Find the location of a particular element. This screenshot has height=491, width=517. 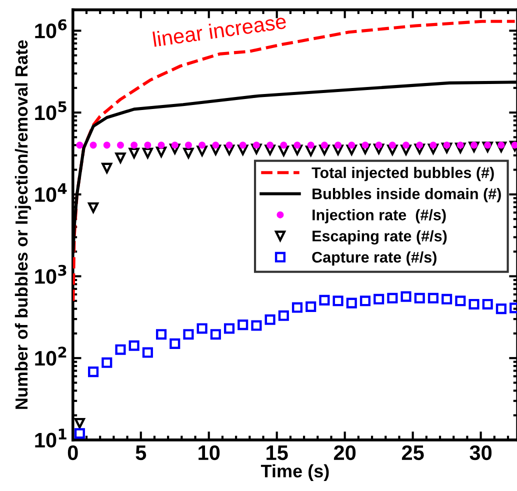

y-tick-label: 10$^{4}$ is located at coordinates (51, 192).